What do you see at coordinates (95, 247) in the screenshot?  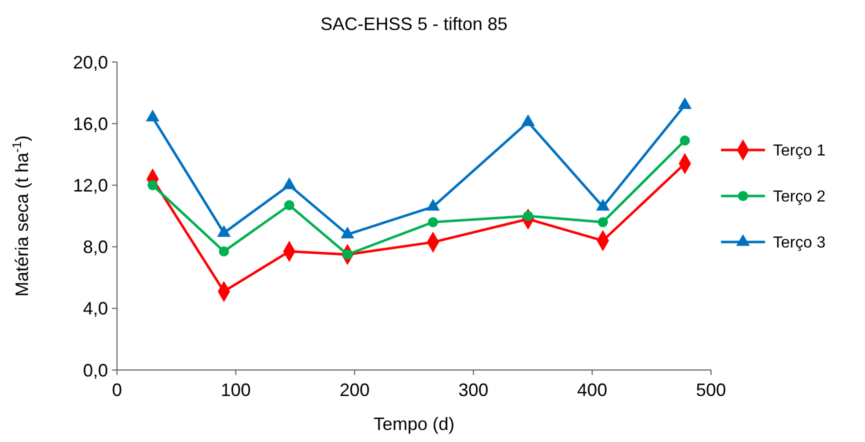 I see `y-tick-label: 8,0` at bounding box center [95, 247].